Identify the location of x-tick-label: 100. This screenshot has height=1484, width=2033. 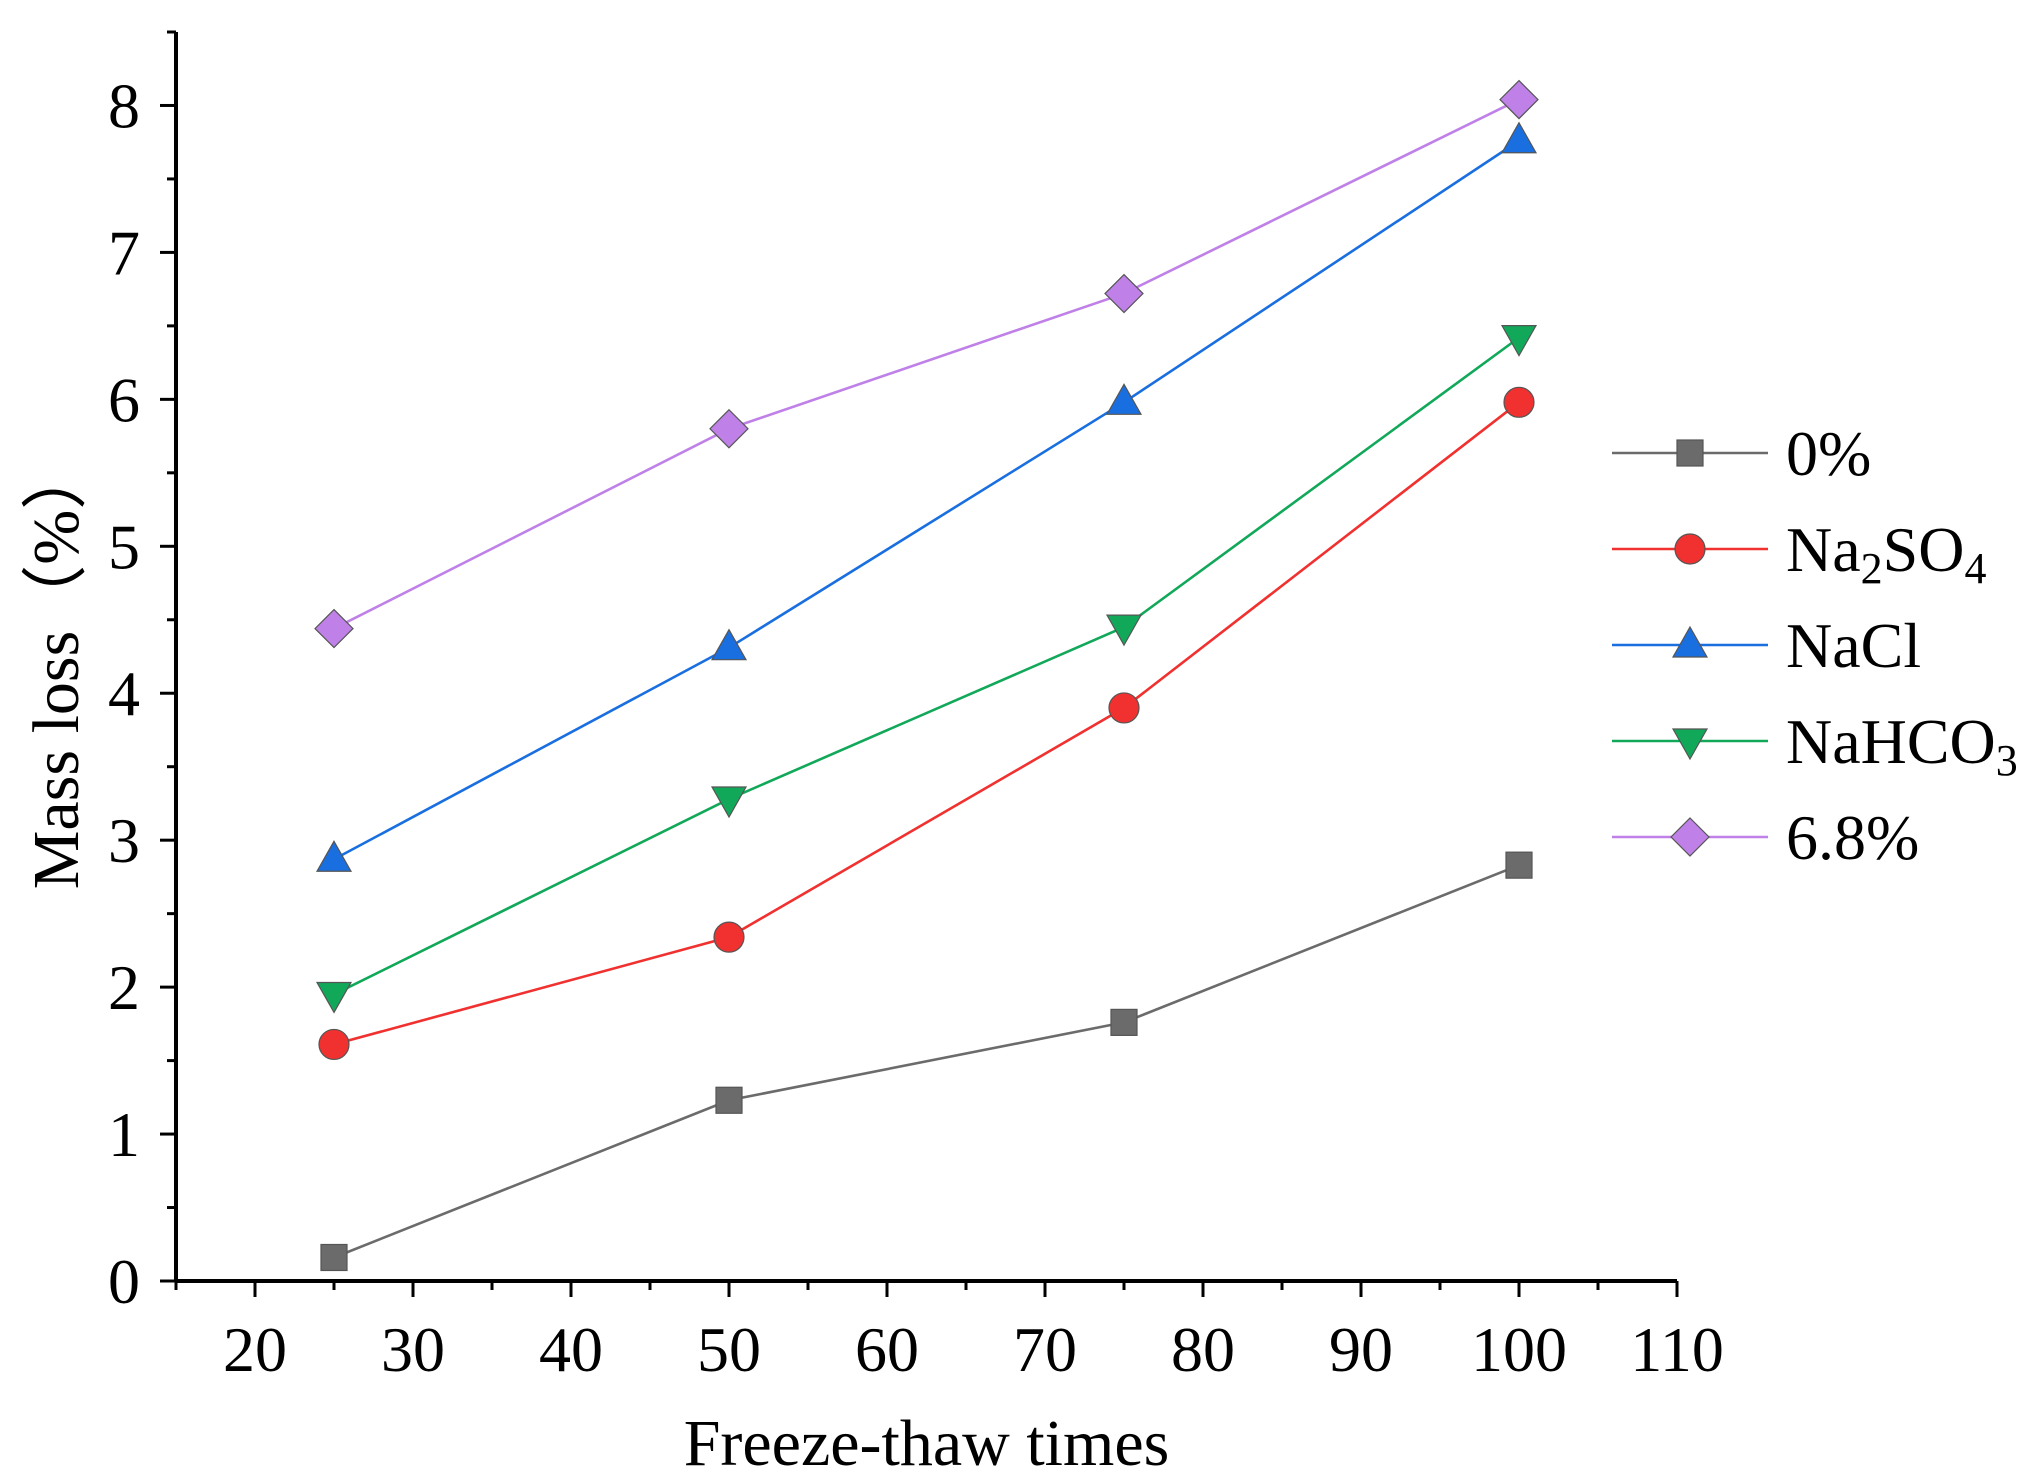
(1519, 1349).